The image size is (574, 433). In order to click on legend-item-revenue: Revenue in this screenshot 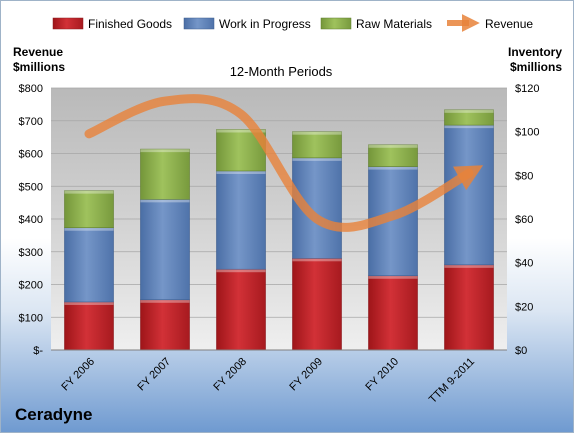, I will do `click(490, 23)`.